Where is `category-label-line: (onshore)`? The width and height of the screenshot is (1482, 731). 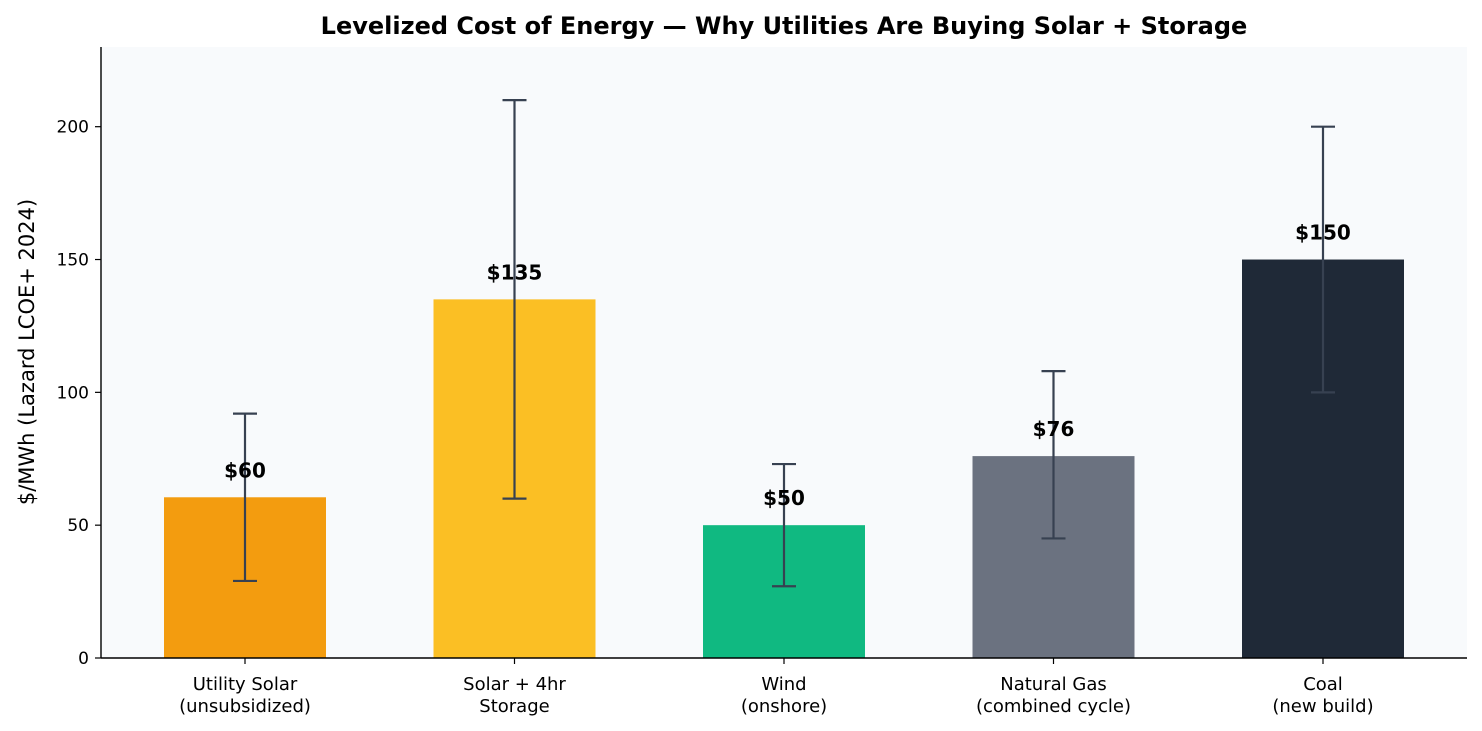
category-label-line: (onshore) is located at coordinates (784, 706).